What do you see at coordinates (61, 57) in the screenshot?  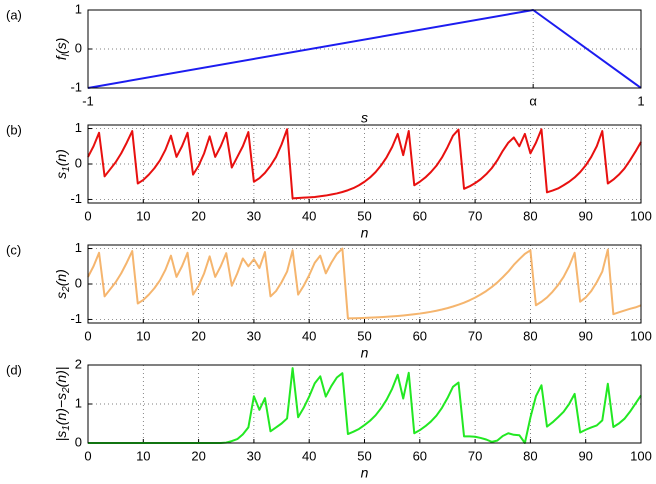 I see `y-axis-label-part: f` at bounding box center [61, 57].